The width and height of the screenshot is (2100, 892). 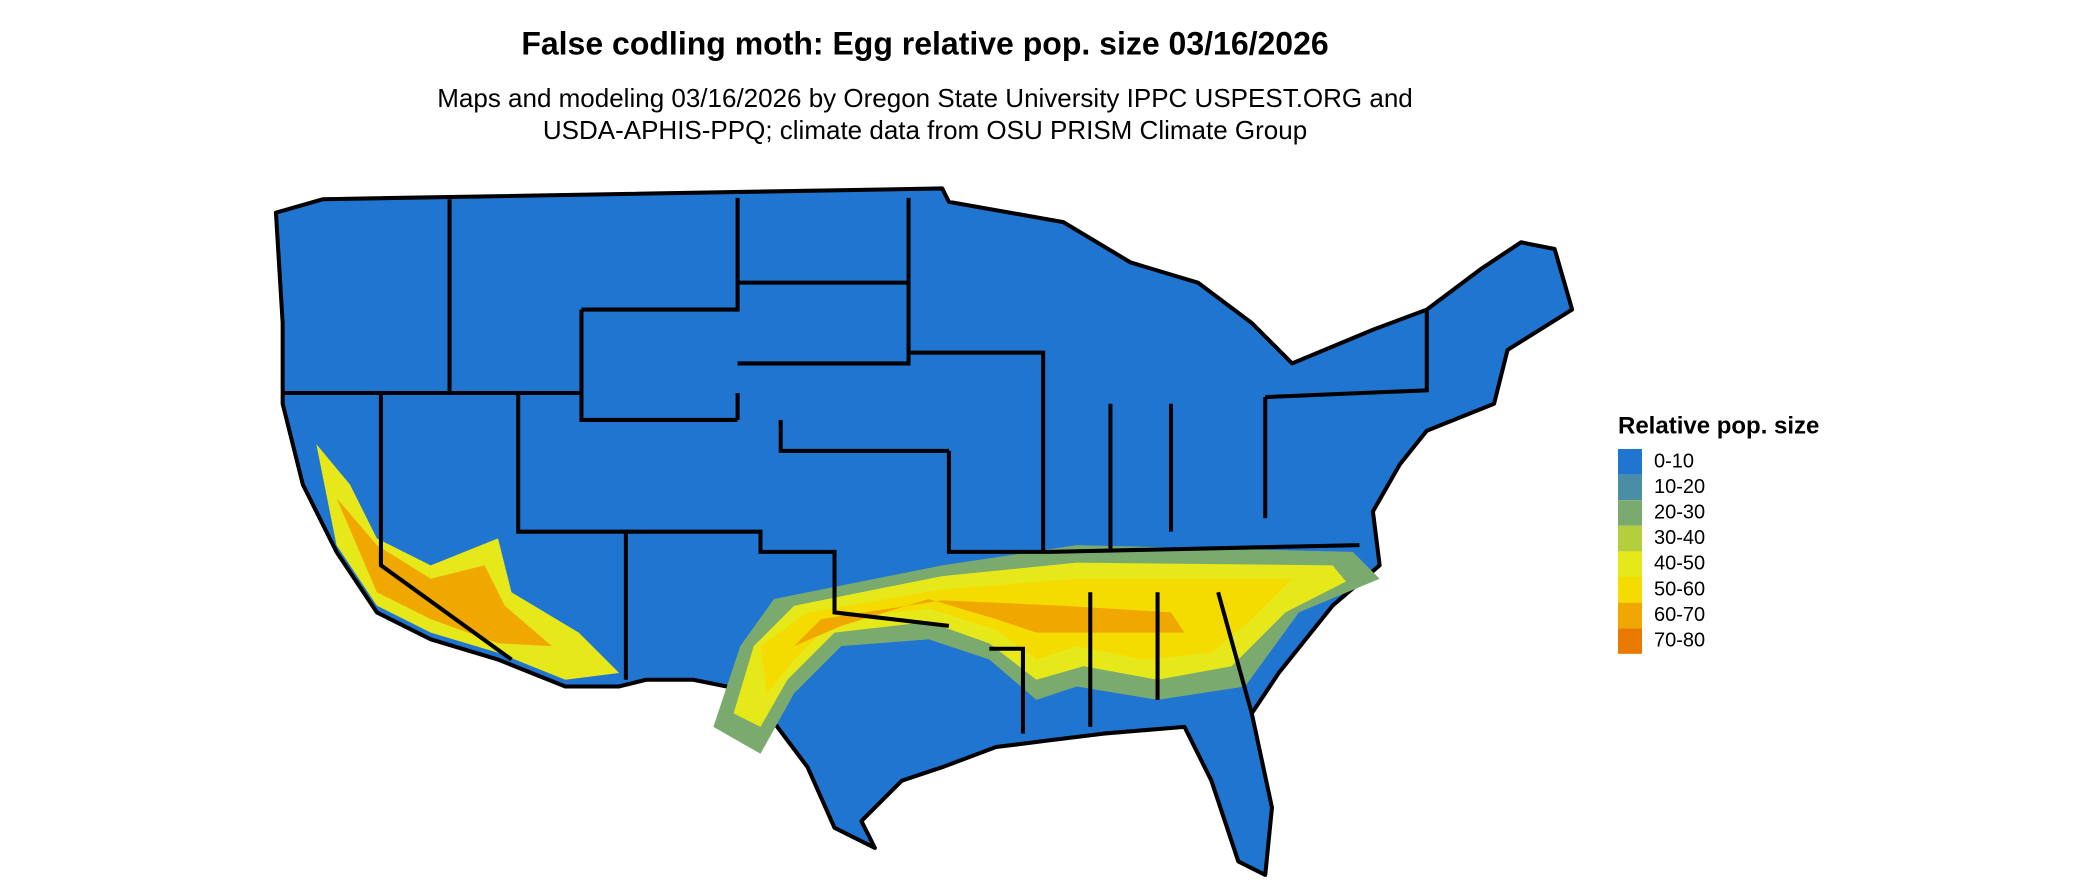 I want to click on legend-label: 70-80, so click(x=1679, y=640).